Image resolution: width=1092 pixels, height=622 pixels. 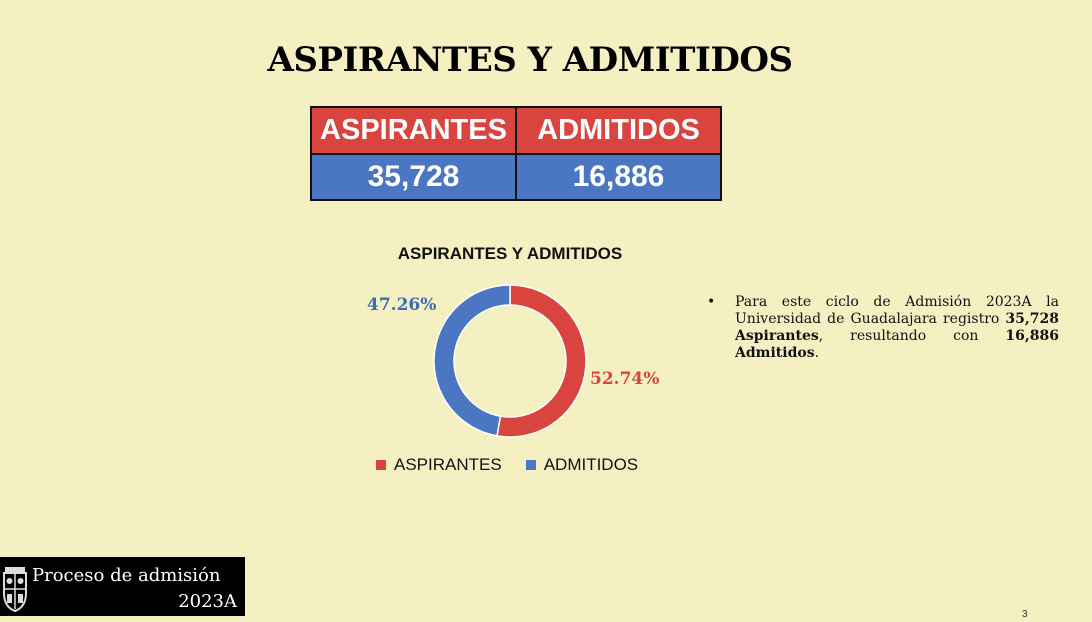 I want to click on legend-swatch-admitidos, so click(x=530, y=465).